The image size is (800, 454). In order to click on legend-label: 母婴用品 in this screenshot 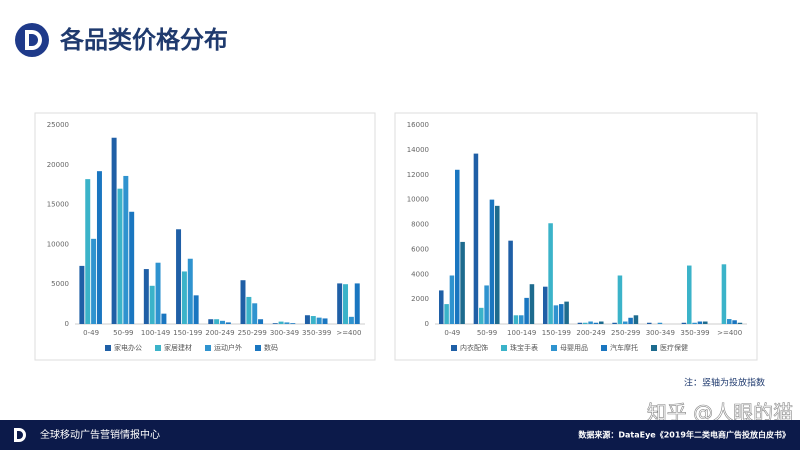, I will do `click(574, 348)`.